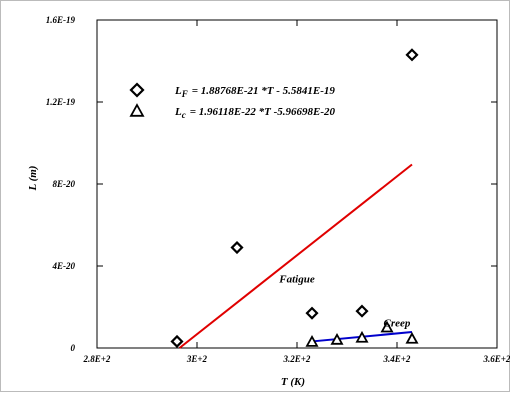 The width and height of the screenshot is (510, 397). What do you see at coordinates (344, 301) in the screenshot?
I see `annotations: Fatigue Creep` at bounding box center [344, 301].